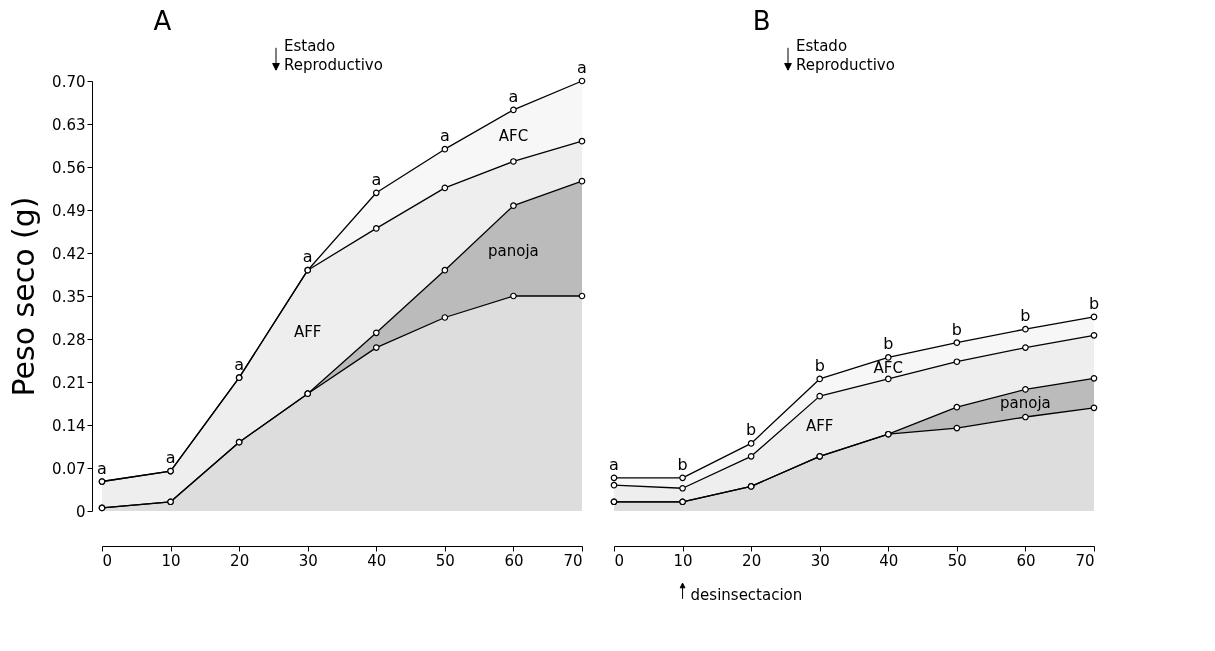 This screenshot has width=1215, height=651. What do you see at coordinates (69, 296) in the screenshot?
I see `y-tick-label: 0.35` at bounding box center [69, 296].